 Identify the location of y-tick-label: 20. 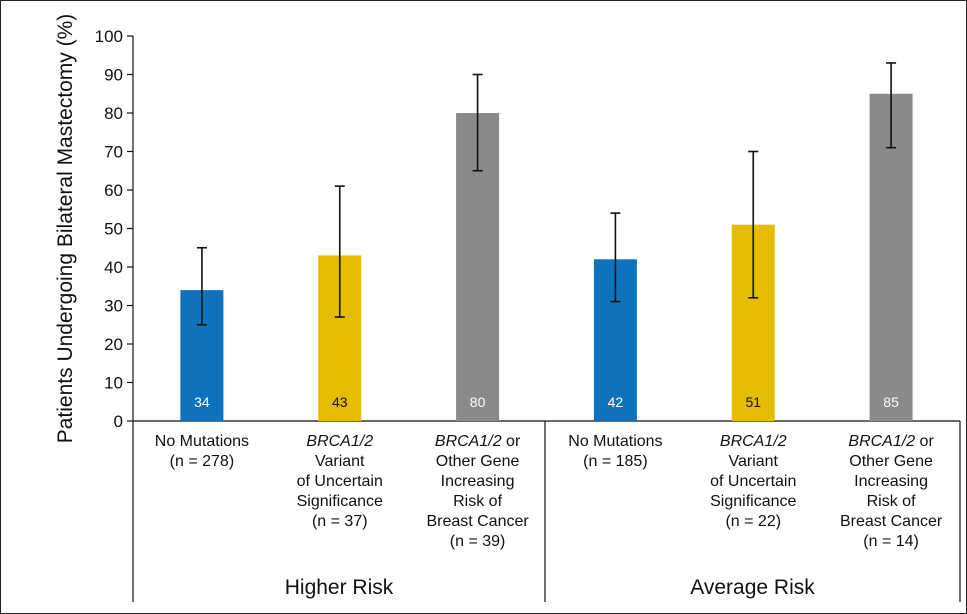
(113, 344).